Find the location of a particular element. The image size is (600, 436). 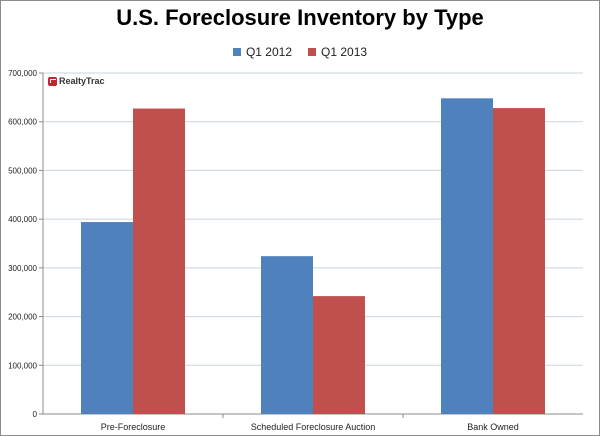

y-tick-label: 300,000 is located at coordinates (22, 268).